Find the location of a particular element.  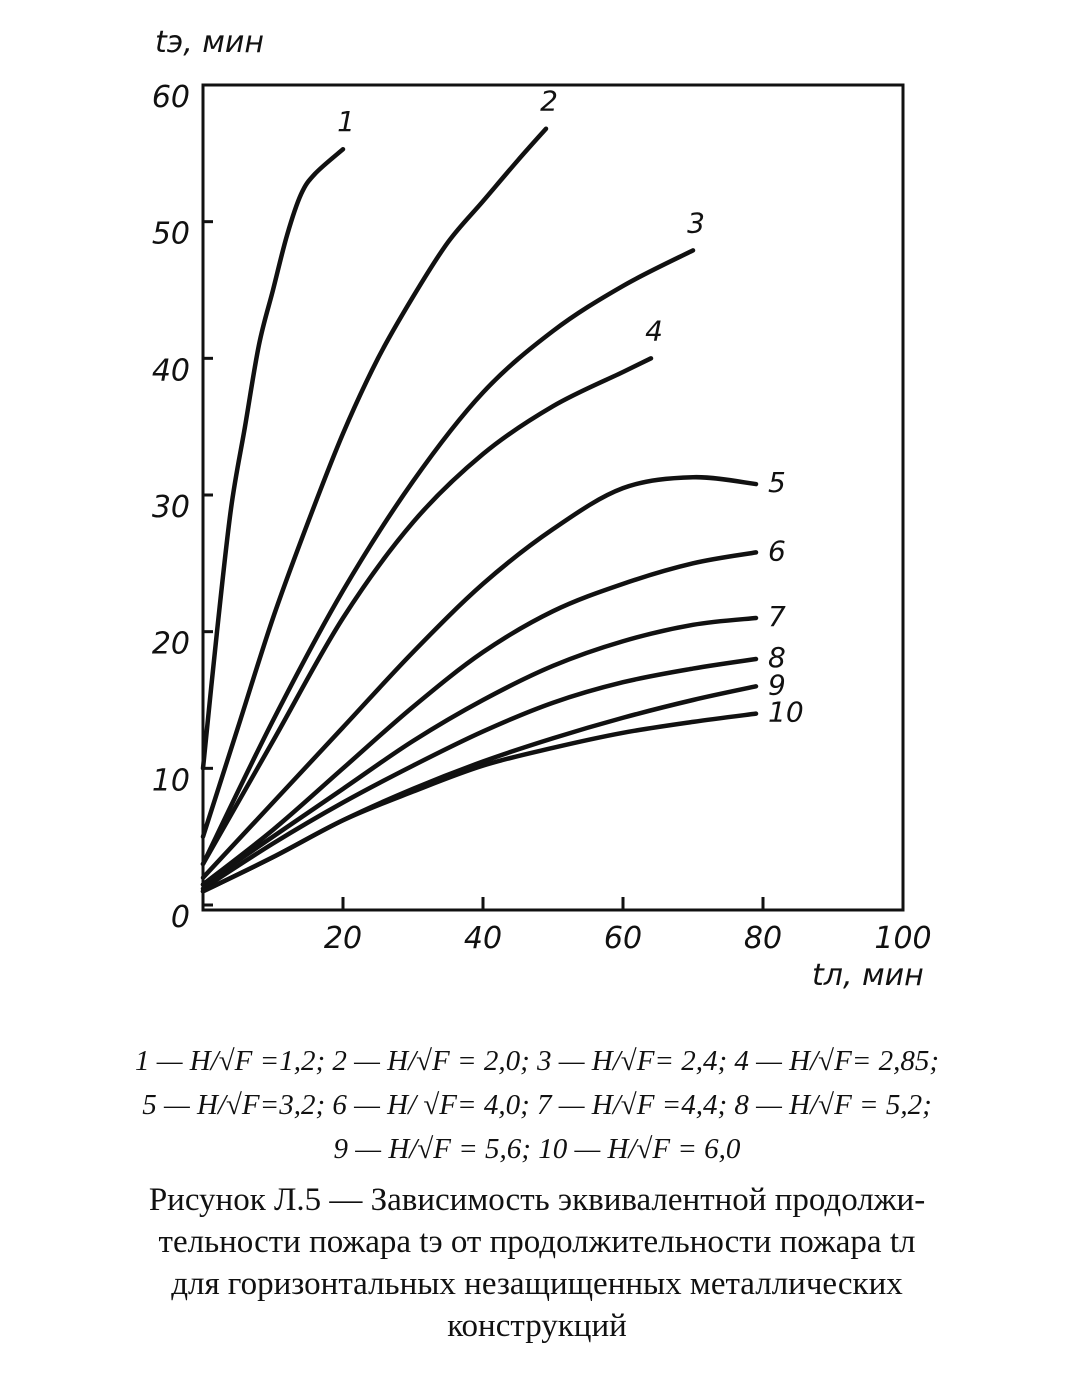

x-tick-label: 80 is located at coordinates (763, 938).